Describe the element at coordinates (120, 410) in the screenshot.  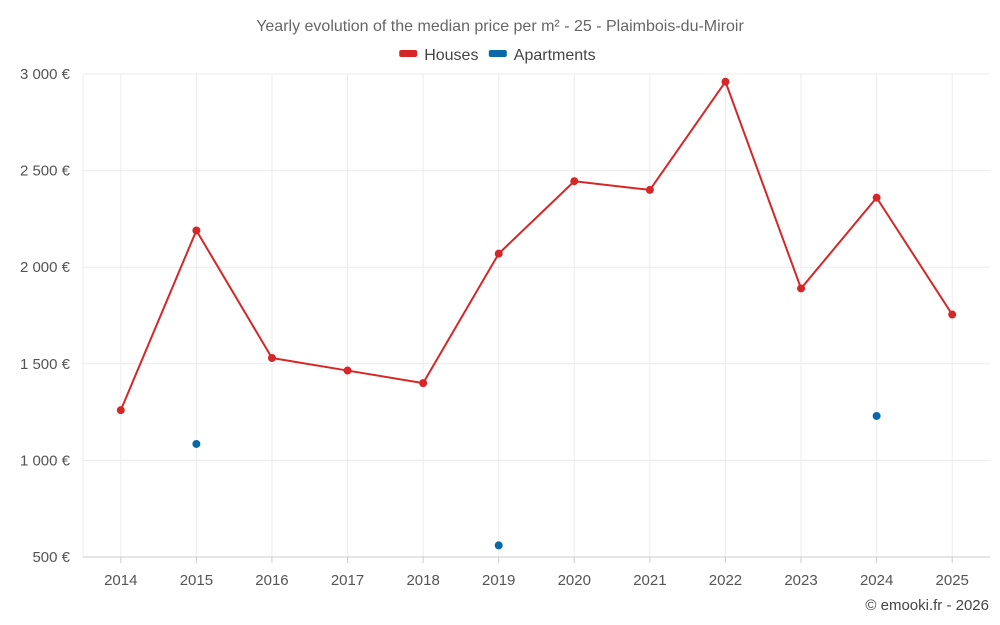
I see `houses-point-2014` at that location.